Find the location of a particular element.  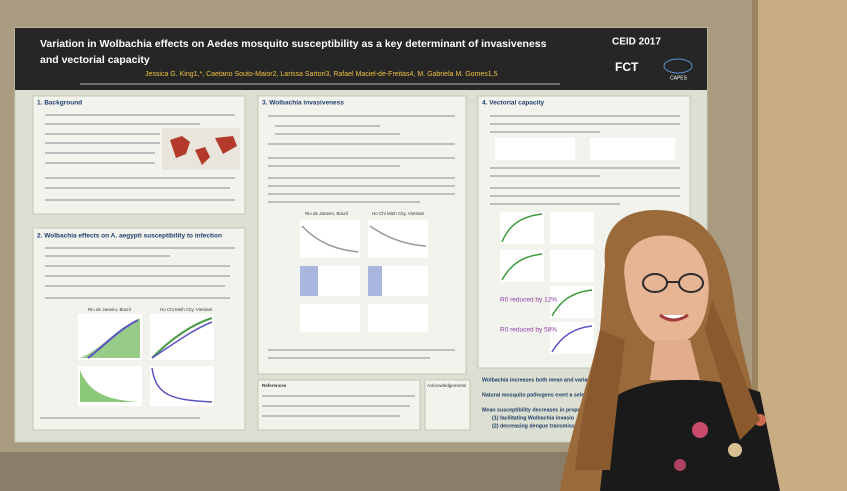

door is located at coordinates (799, 245).